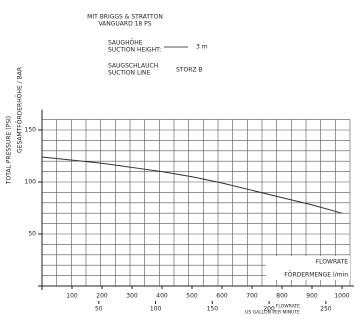 This screenshot has height=320, width=362. Describe the element at coordinates (9, 150) in the screenshot. I see `y-axis-title: TOTAL PRESSURE (PSI)` at that location.